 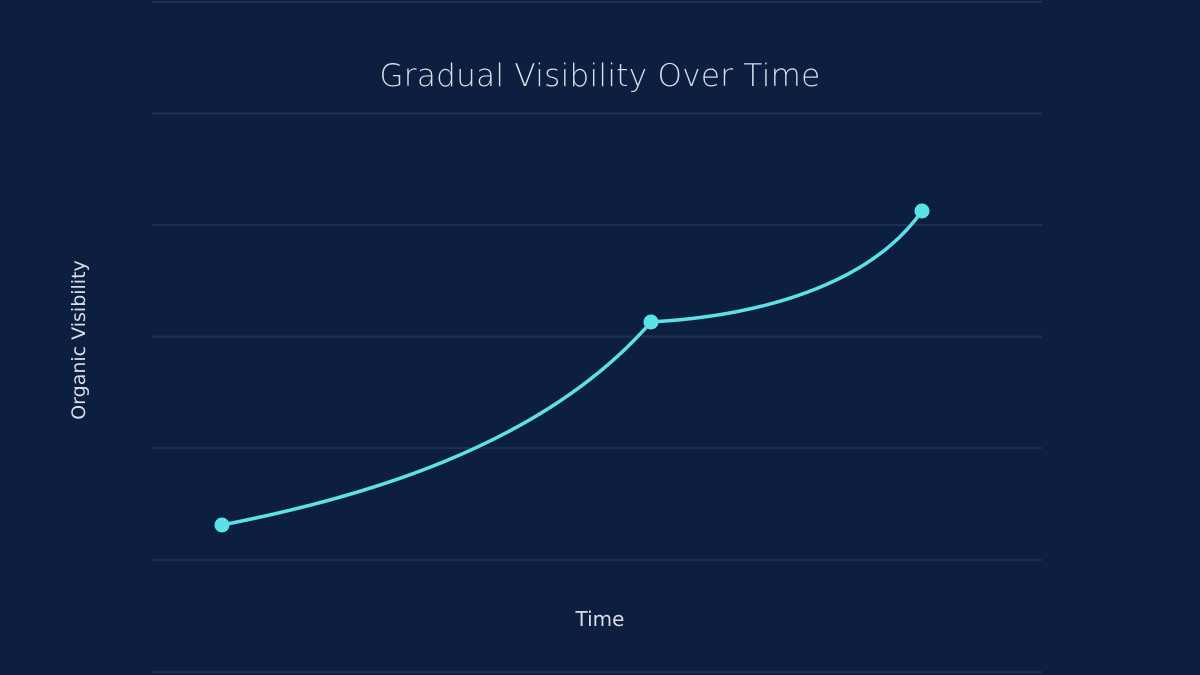 I want to click on chart-title: Gradual Visibility Over Time, so click(x=600, y=76).